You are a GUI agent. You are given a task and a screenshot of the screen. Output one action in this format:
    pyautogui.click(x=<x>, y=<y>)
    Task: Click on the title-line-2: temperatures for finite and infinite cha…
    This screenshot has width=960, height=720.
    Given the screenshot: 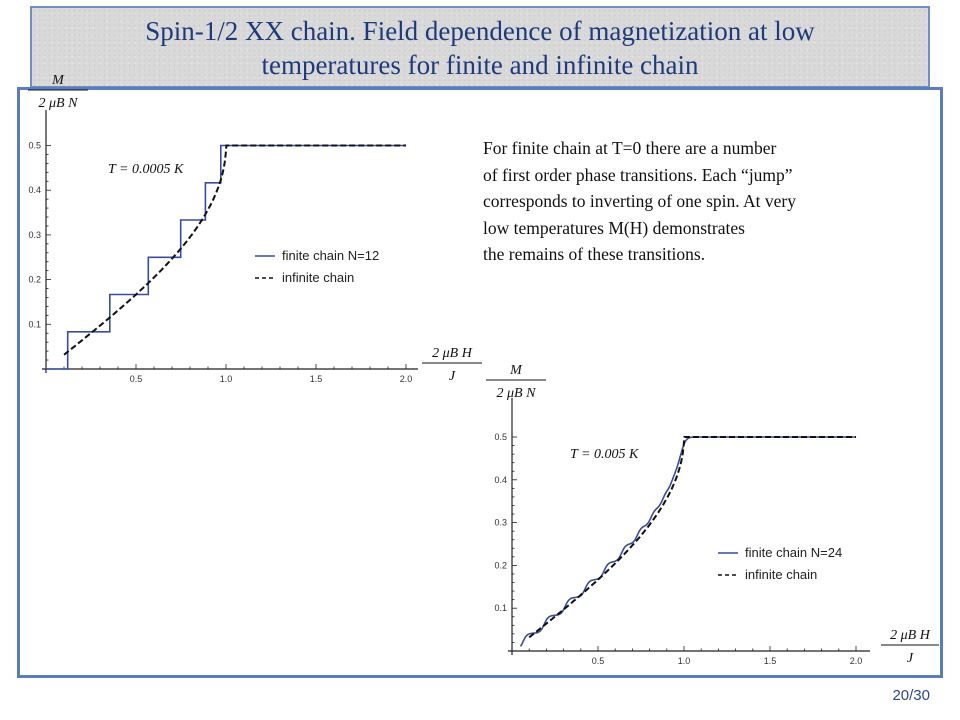 What is the action you would take?
    pyautogui.click(x=480, y=65)
    